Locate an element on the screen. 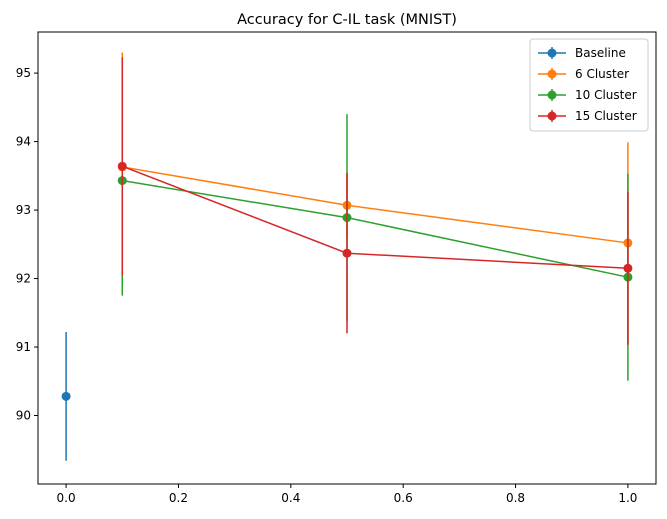  y-tick-label: 91 is located at coordinates (23, 347).